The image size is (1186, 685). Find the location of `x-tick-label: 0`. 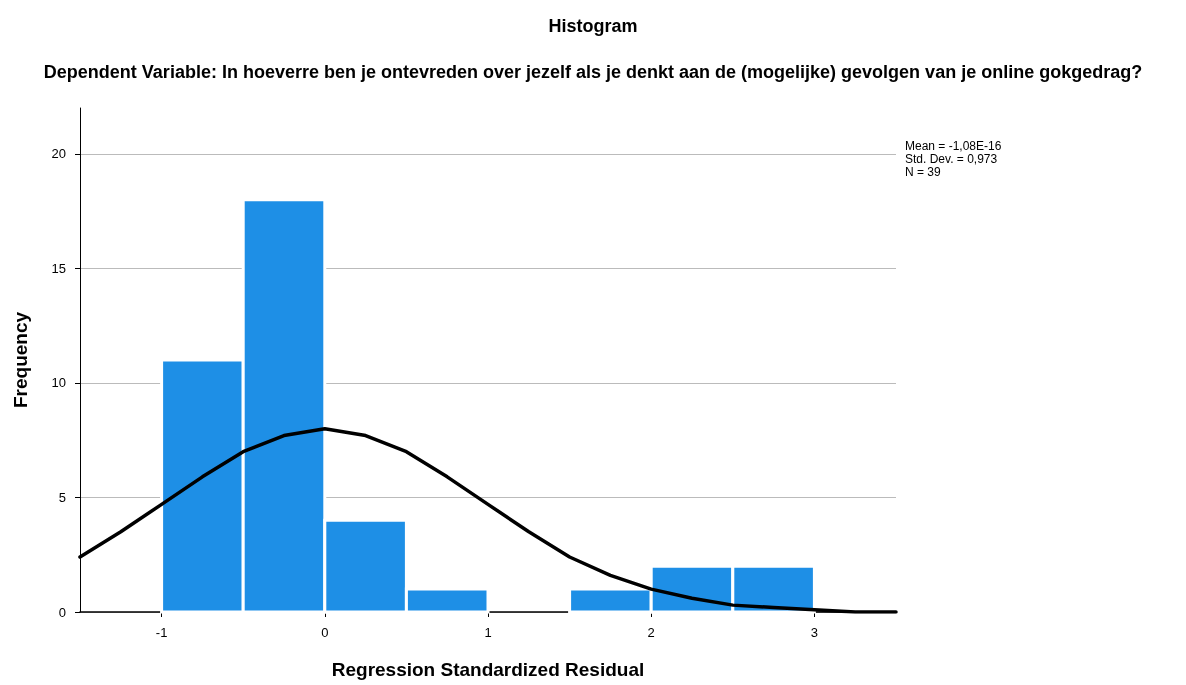

x-tick-label: 0 is located at coordinates (325, 632).